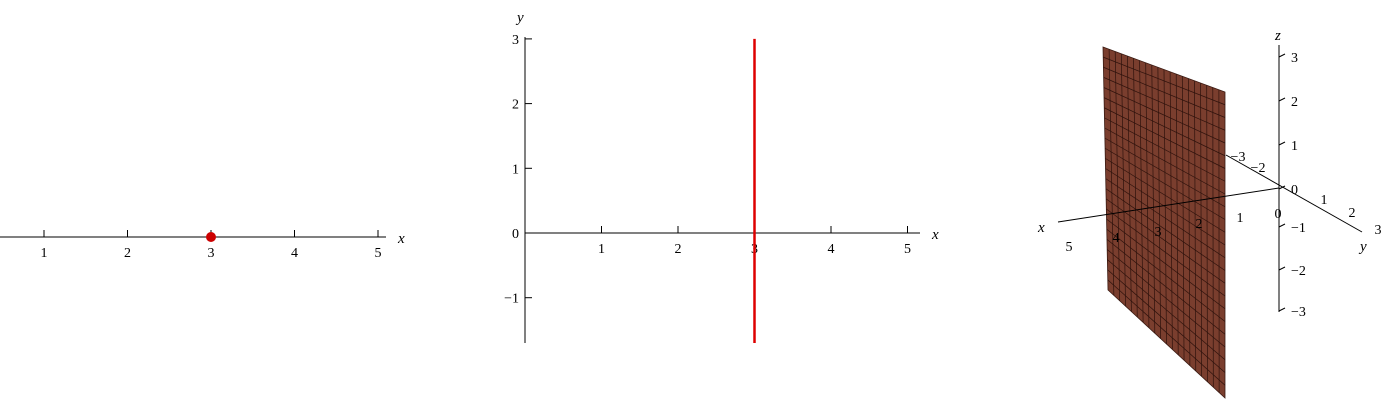 The height and width of the screenshot is (402, 1387). I want to click on z-axis-ticks, so click(1282, 182).